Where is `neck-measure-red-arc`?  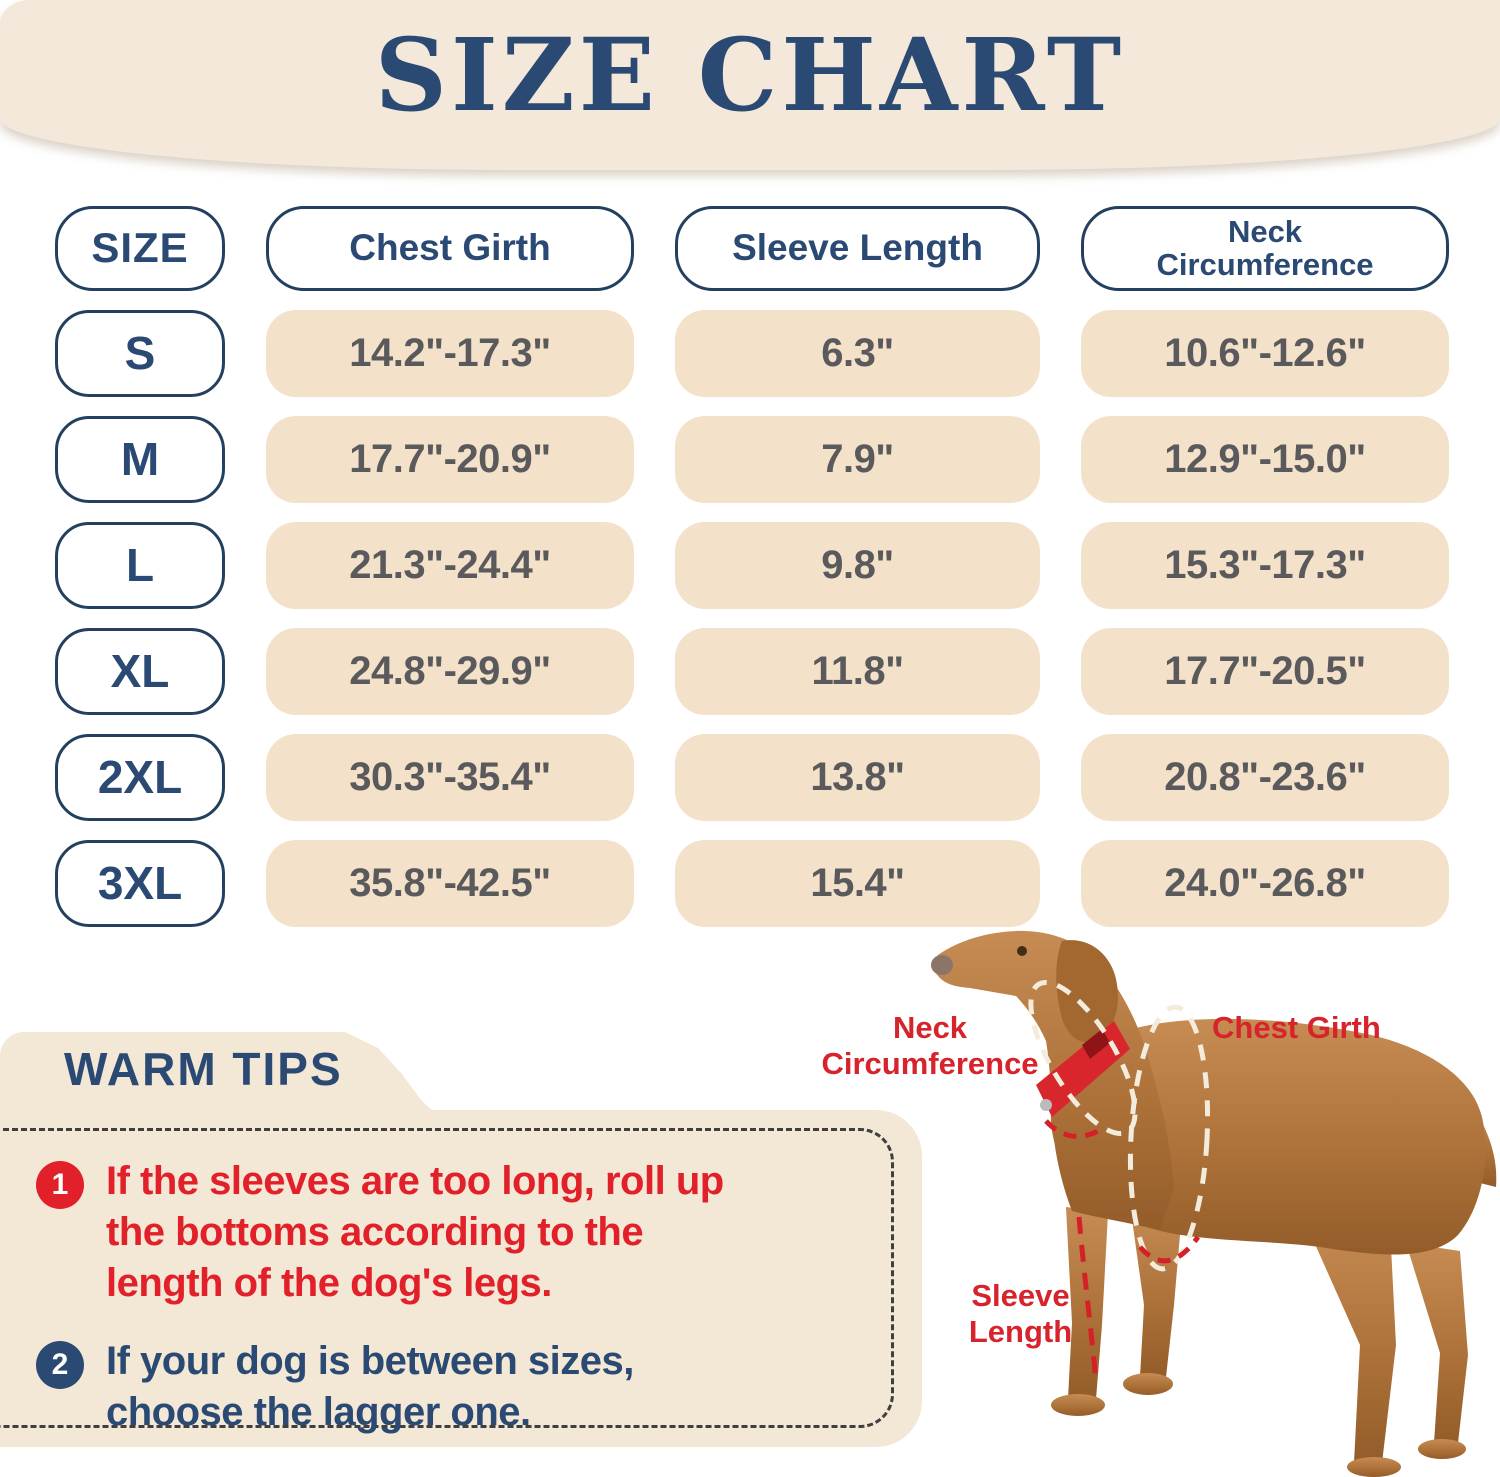 neck-measure-red-arc is located at coordinates (1074, 1129).